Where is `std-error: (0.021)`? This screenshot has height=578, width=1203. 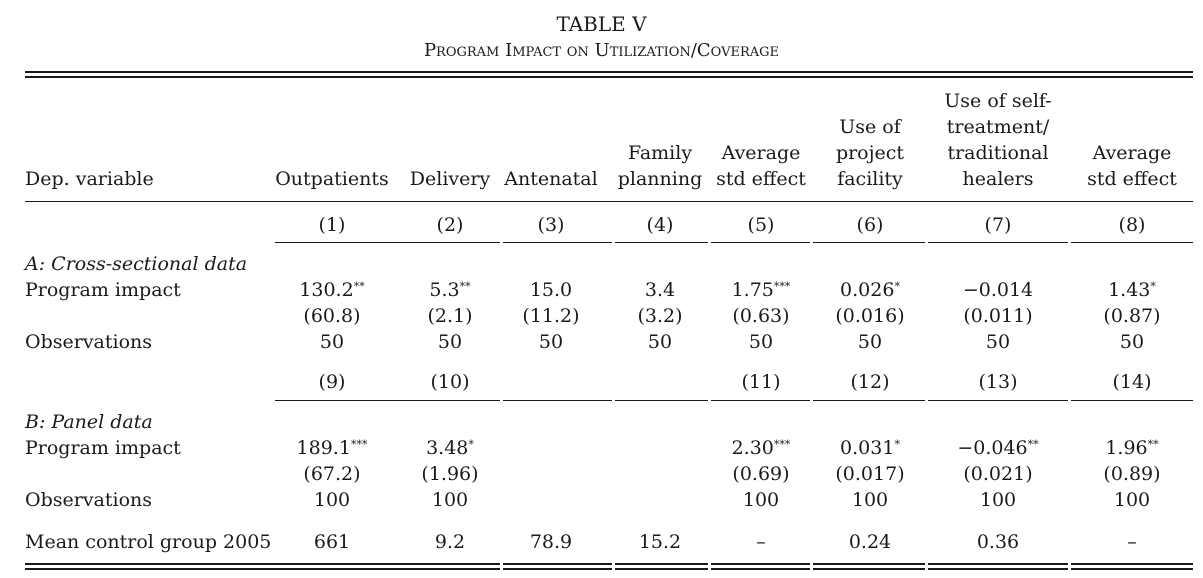
std-error: (0.021) is located at coordinates (998, 474).